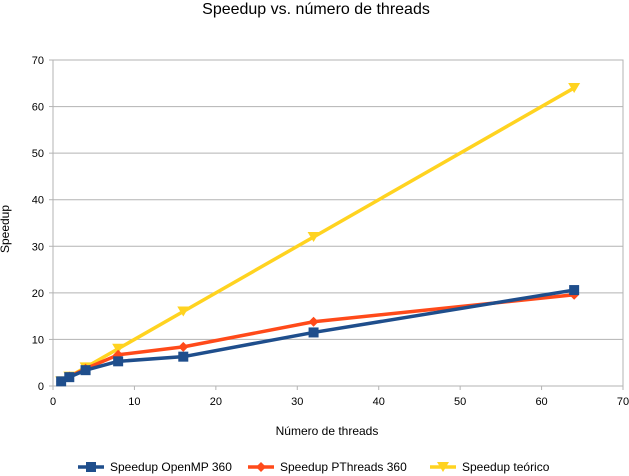 This screenshot has height=476, width=629. What do you see at coordinates (297, 402) in the screenshot?
I see `x-tick-label: 30` at bounding box center [297, 402].